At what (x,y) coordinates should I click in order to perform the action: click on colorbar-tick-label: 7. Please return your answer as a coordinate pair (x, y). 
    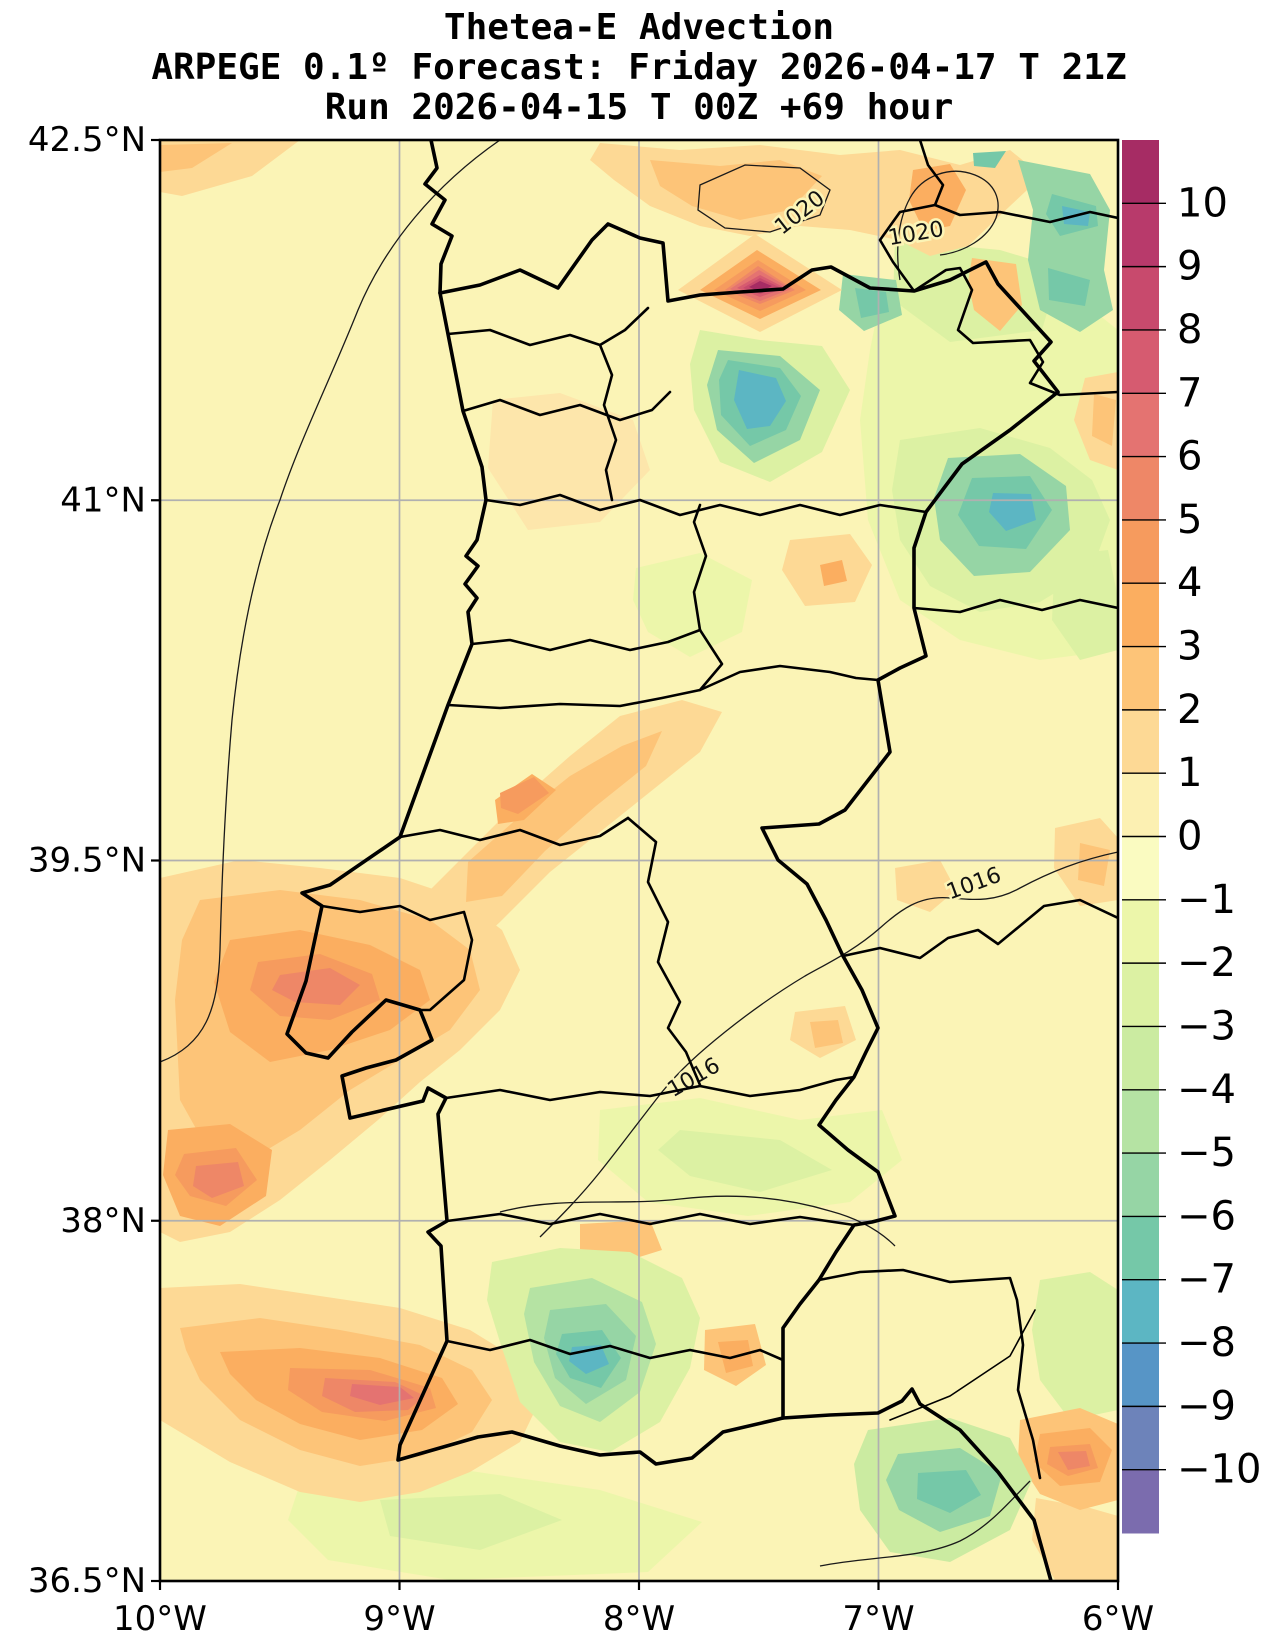
    Looking at the image, I should click on (1189, 393).